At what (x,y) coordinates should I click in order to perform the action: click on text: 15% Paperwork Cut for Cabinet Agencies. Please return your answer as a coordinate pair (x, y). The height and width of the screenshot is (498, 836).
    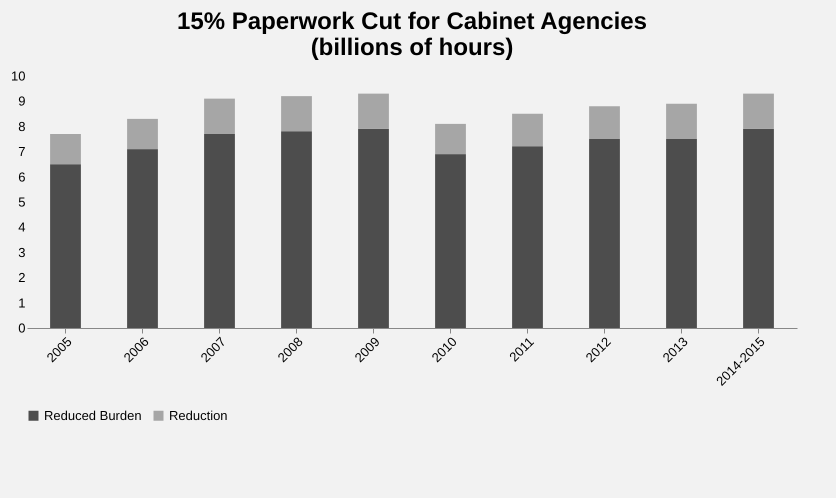
    Looking at the image, I should click on (412, 21).